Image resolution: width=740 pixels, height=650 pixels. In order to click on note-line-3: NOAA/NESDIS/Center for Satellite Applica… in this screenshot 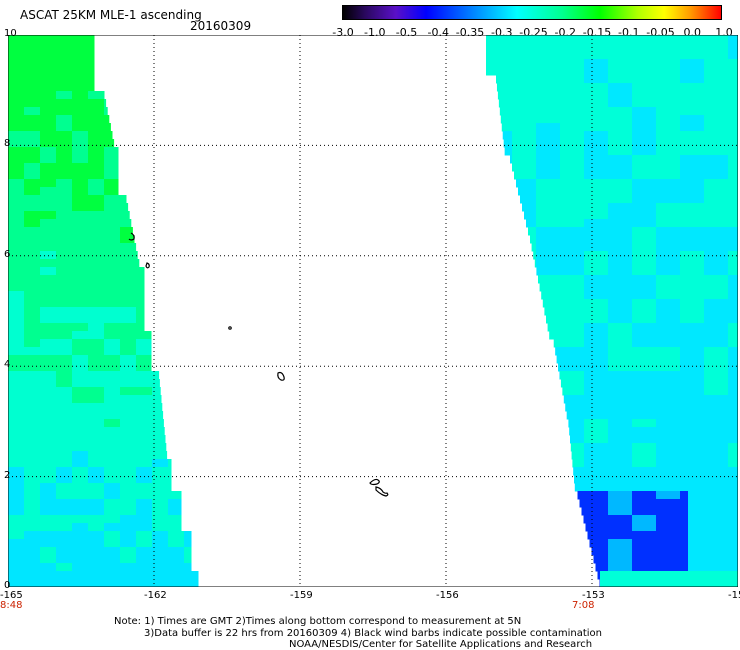, I will do `click(441, 644)`.